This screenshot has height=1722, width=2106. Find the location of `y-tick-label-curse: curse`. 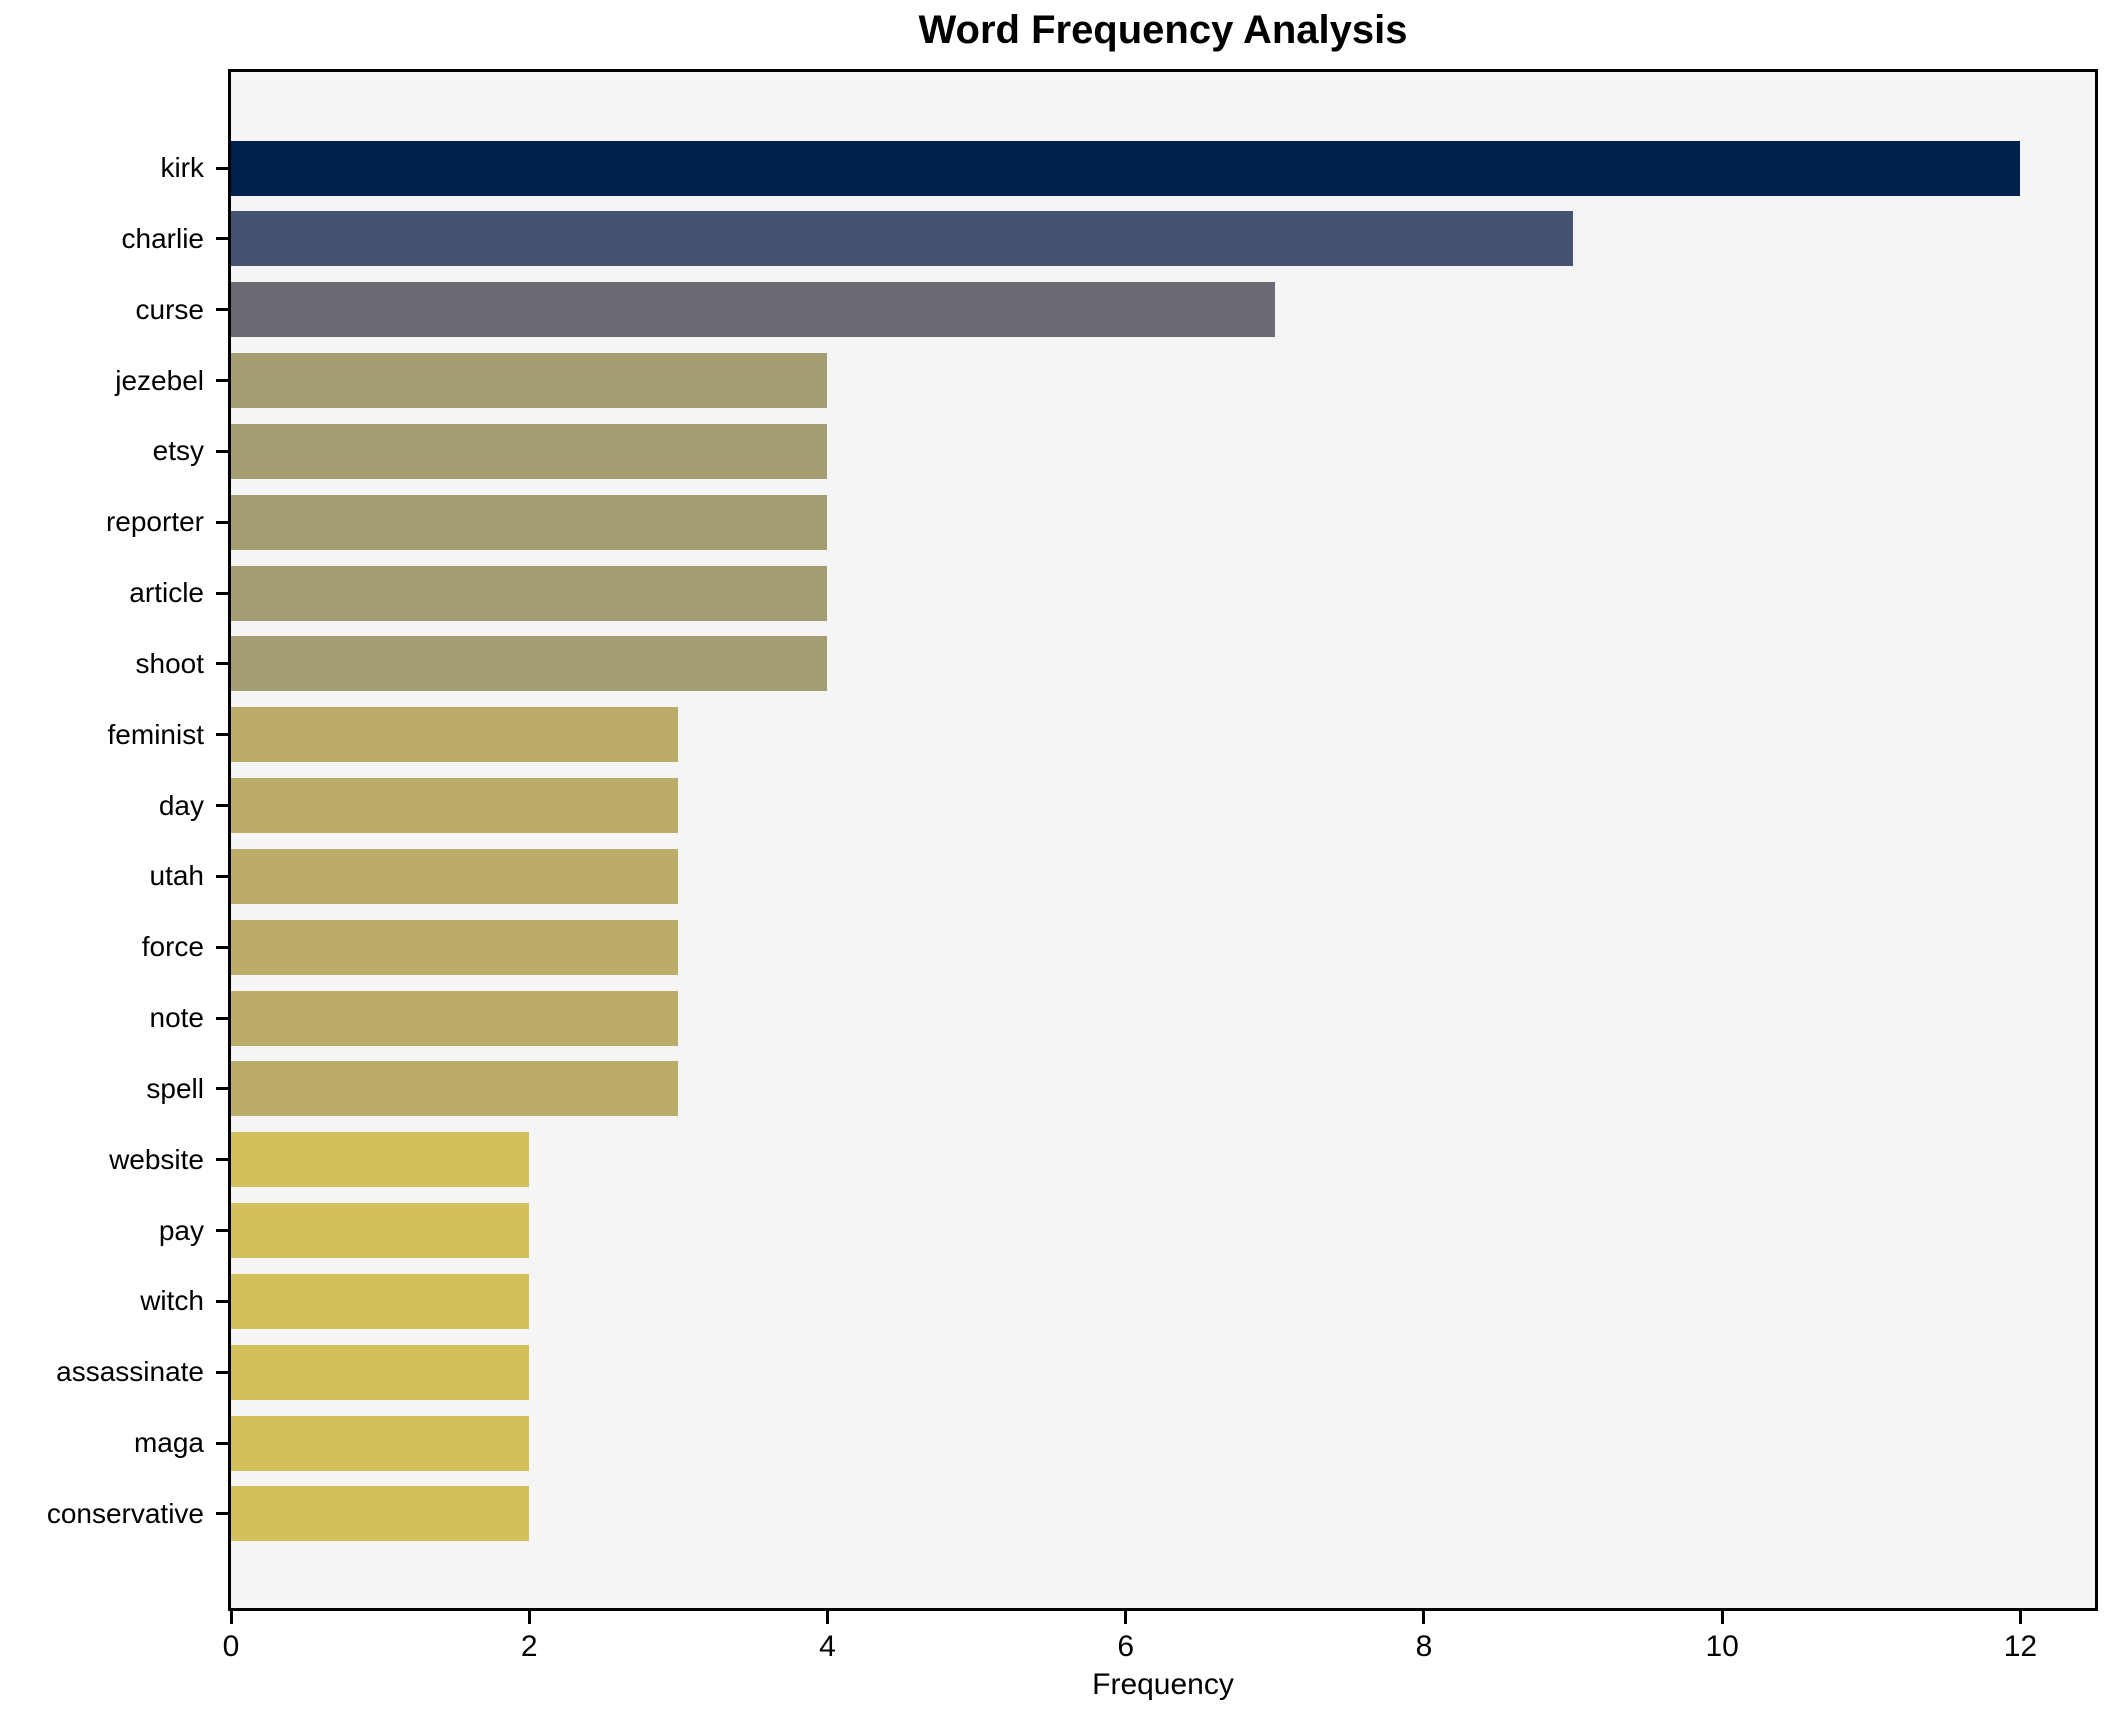

y-tick-label-curse: curse is located at coordinates (169, 309).